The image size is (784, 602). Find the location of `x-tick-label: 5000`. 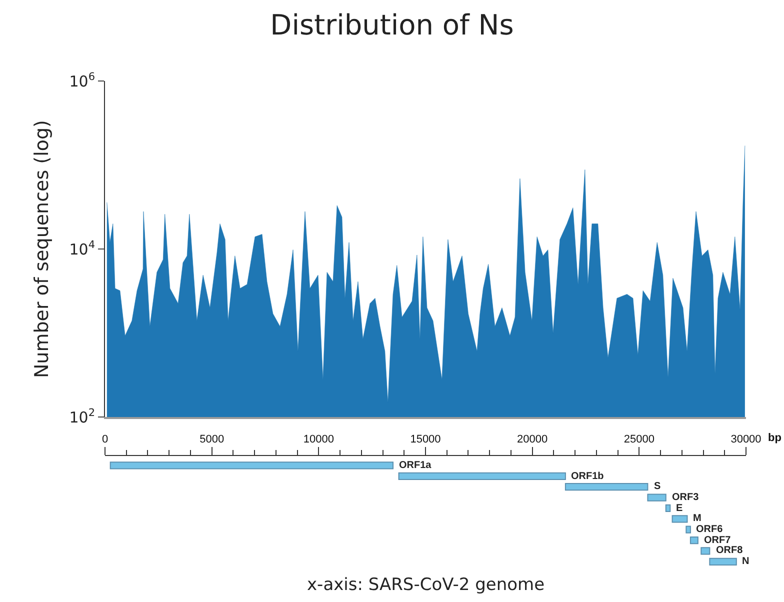

x-tick-label: 5000 is located at coordinates (212, 439).